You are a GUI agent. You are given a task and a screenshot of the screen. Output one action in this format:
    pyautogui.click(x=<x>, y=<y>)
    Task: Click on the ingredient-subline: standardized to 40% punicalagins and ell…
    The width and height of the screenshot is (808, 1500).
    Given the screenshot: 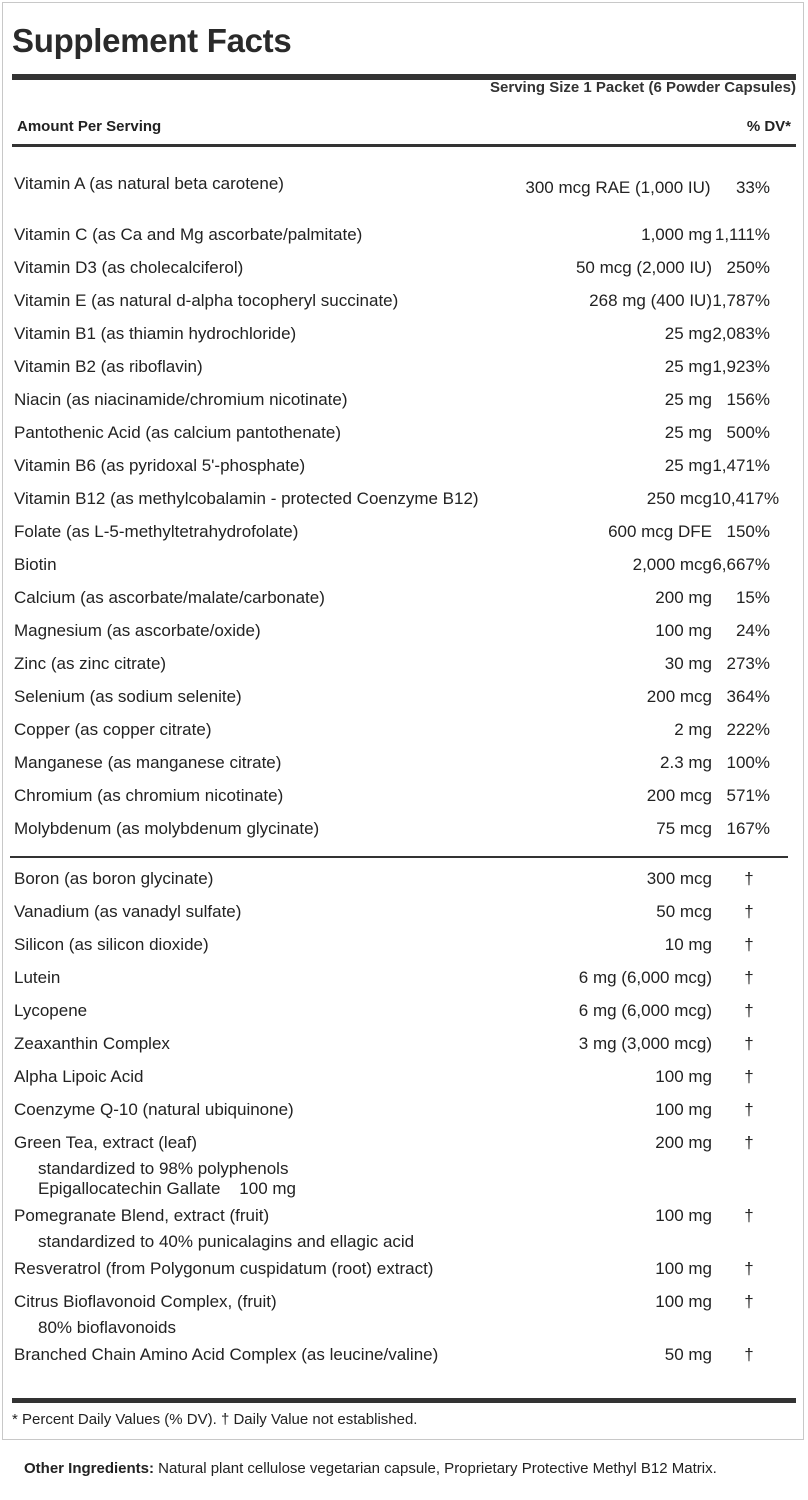 What is the action you would take?
    pyautogui.click(x=226, y=1241)
    